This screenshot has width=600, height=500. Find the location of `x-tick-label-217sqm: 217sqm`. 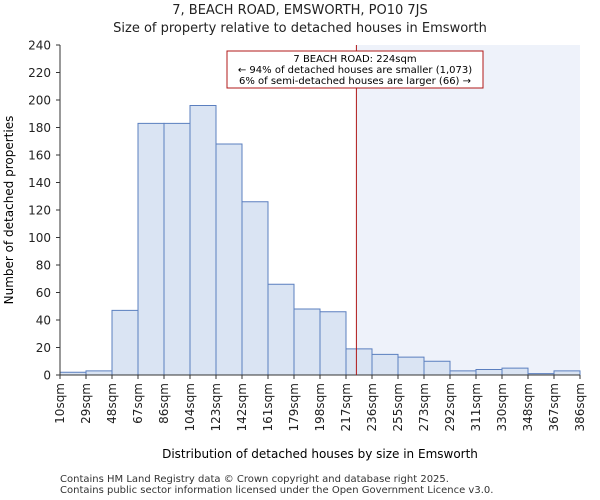

x-tick-label-217sqm: 217sqm is located at coordinates (346, 407).